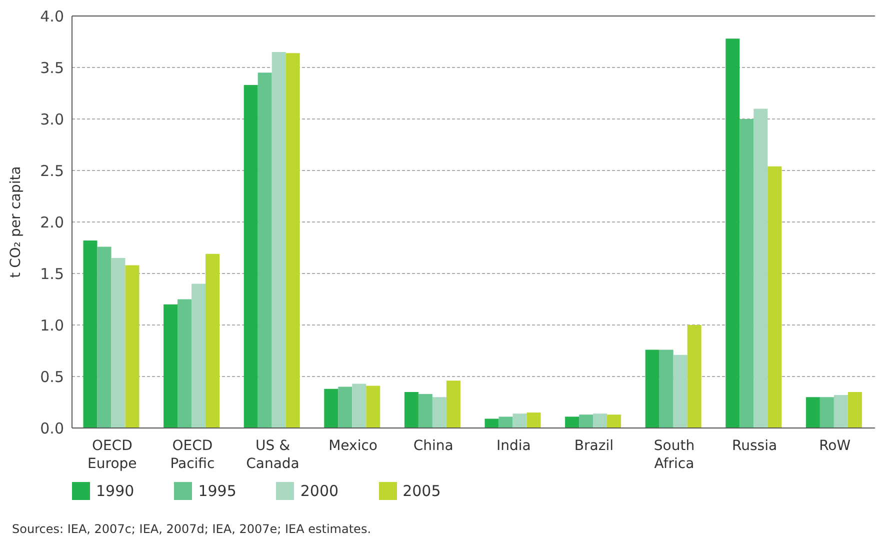 The height and width of the screenshot is (554, 887). Describe the element at coordinates (52, 16) in the screenshot. I see `y-tick-label: 4.0` at that location.